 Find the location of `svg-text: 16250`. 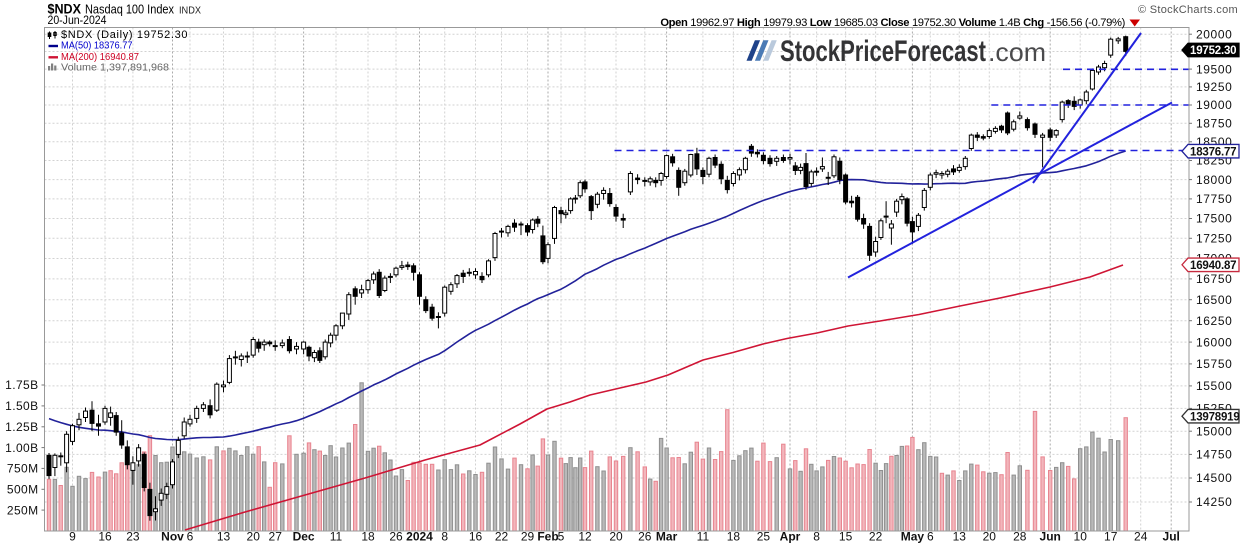

svg-text: 16250 is located at coordinates (1214, 321).